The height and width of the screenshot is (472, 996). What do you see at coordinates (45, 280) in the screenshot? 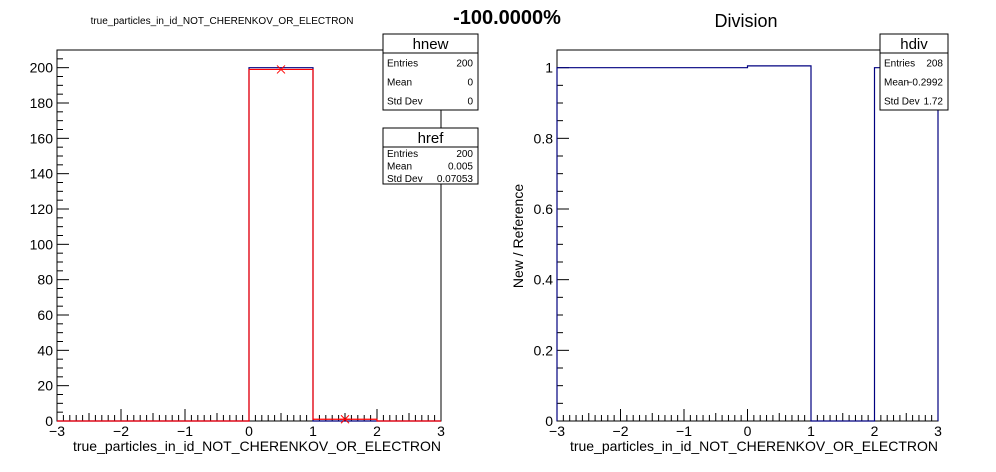
I see `y-tick-label: 80` at bounding box center [45, 280].